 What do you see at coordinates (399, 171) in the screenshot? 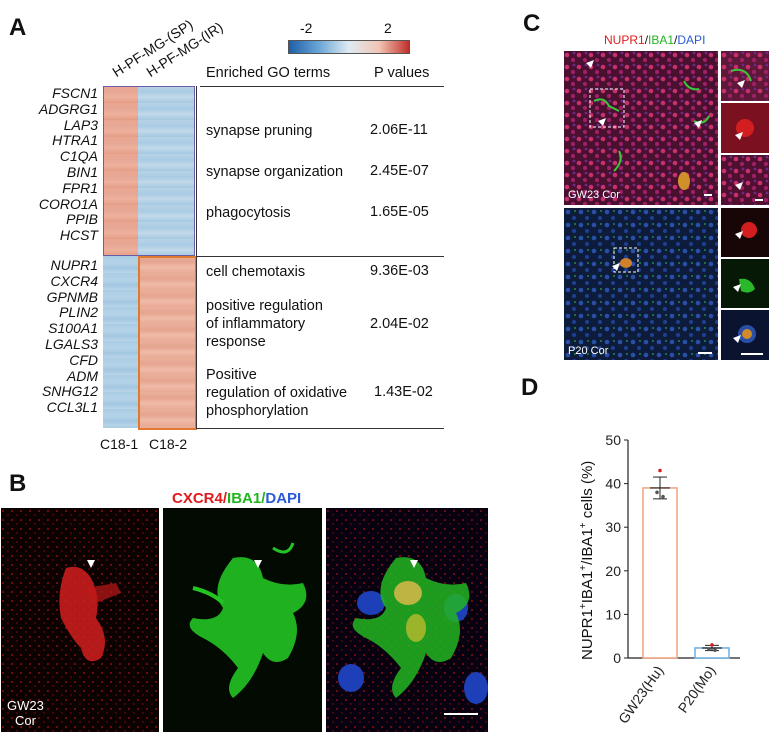
I see `p-value: 2.45E-07` at bounding box center [399, 171].